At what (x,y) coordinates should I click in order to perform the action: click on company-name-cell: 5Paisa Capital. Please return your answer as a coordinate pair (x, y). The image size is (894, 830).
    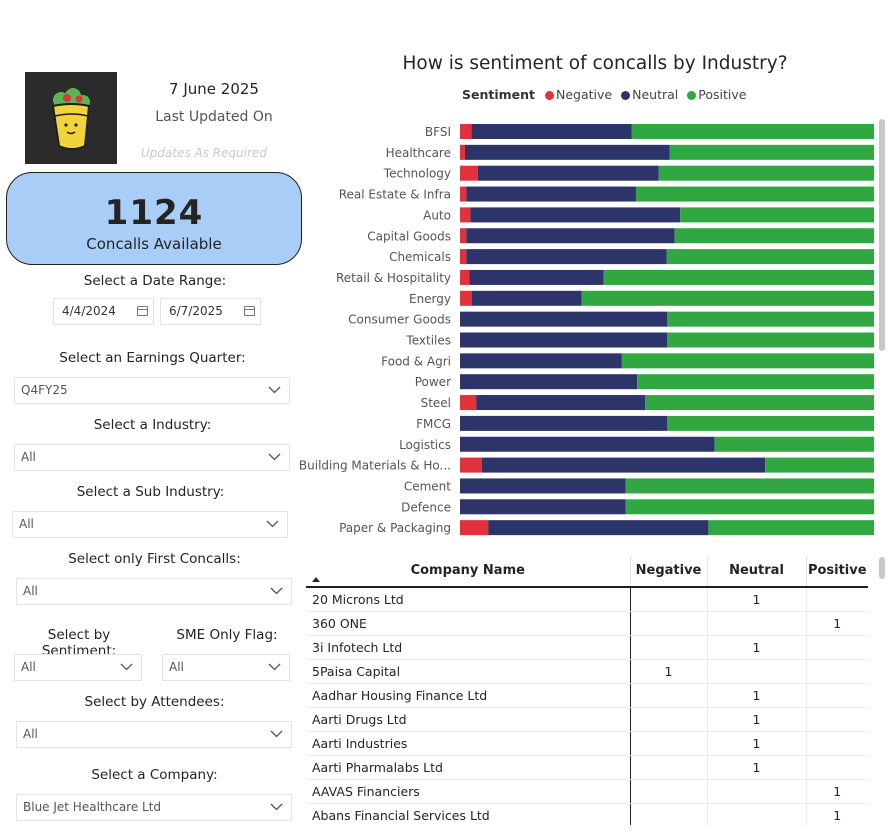
    Looking at the image, I should click on (468, 671).